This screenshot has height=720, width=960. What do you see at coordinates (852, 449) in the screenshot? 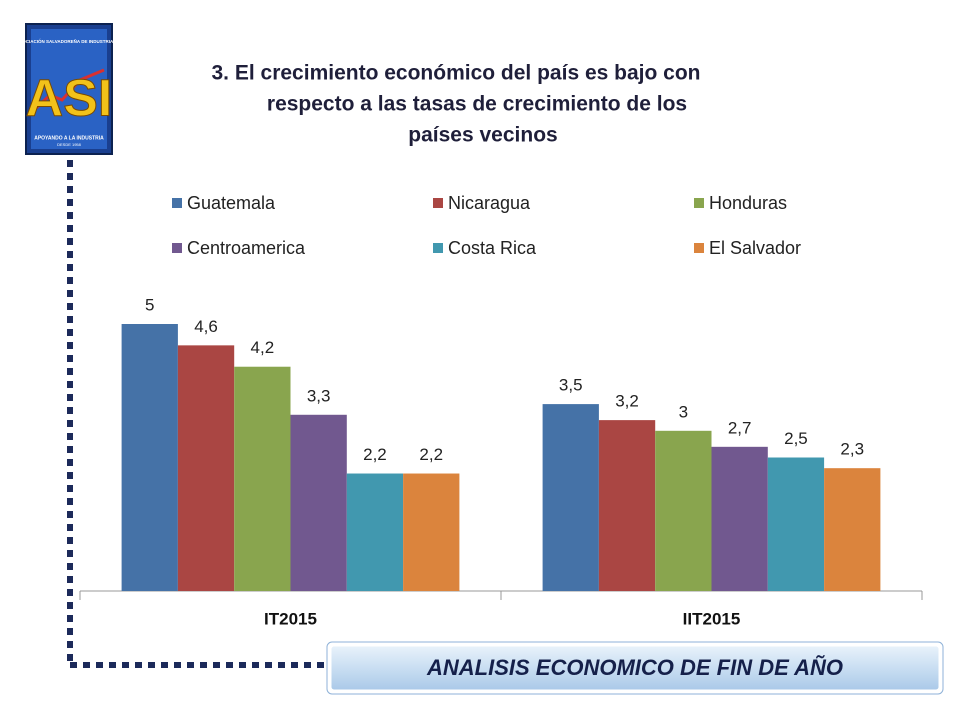
I see `value-label: 2,3` at bounding box center [852, 449].